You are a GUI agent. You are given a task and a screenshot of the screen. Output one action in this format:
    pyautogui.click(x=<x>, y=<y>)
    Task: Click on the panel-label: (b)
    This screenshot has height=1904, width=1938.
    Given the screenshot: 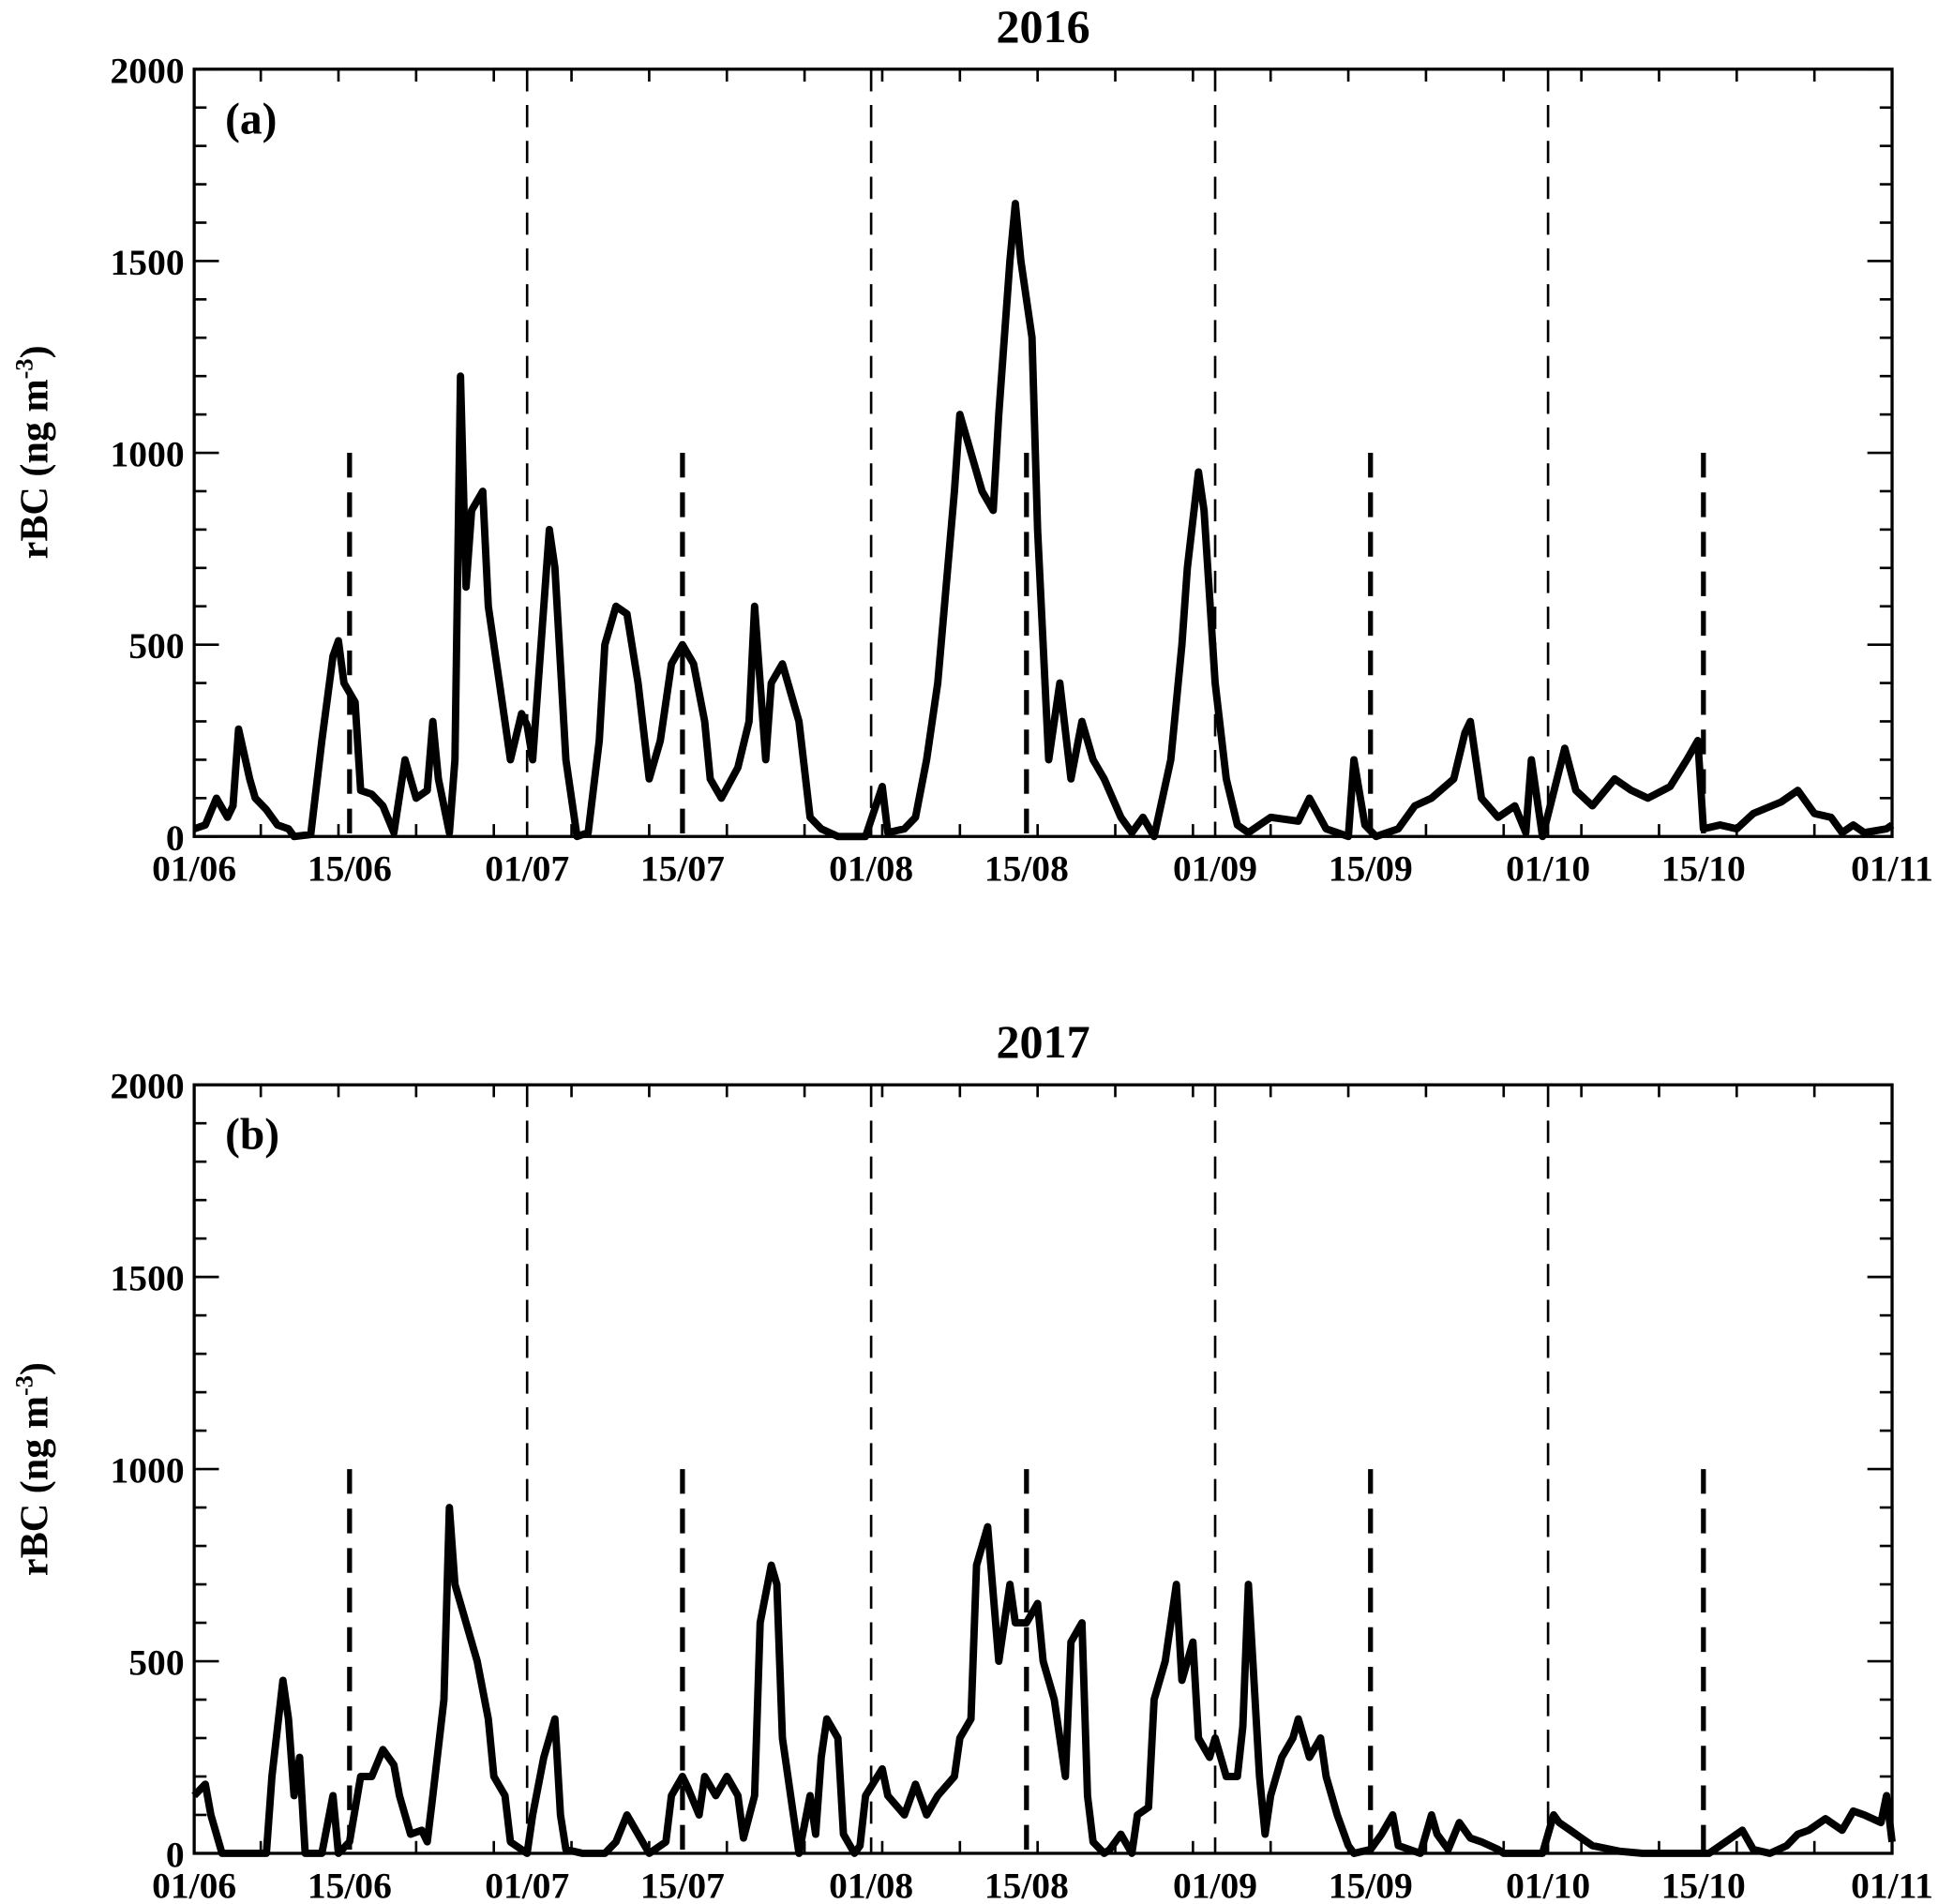 What is the action you would take?
    pyautogui.click(x=252, y=1135)
    